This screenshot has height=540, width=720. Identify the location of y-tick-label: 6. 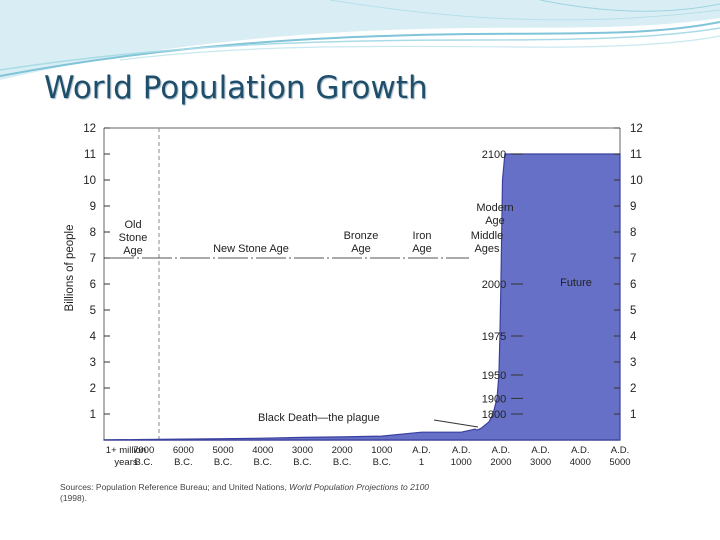
(93, 285).